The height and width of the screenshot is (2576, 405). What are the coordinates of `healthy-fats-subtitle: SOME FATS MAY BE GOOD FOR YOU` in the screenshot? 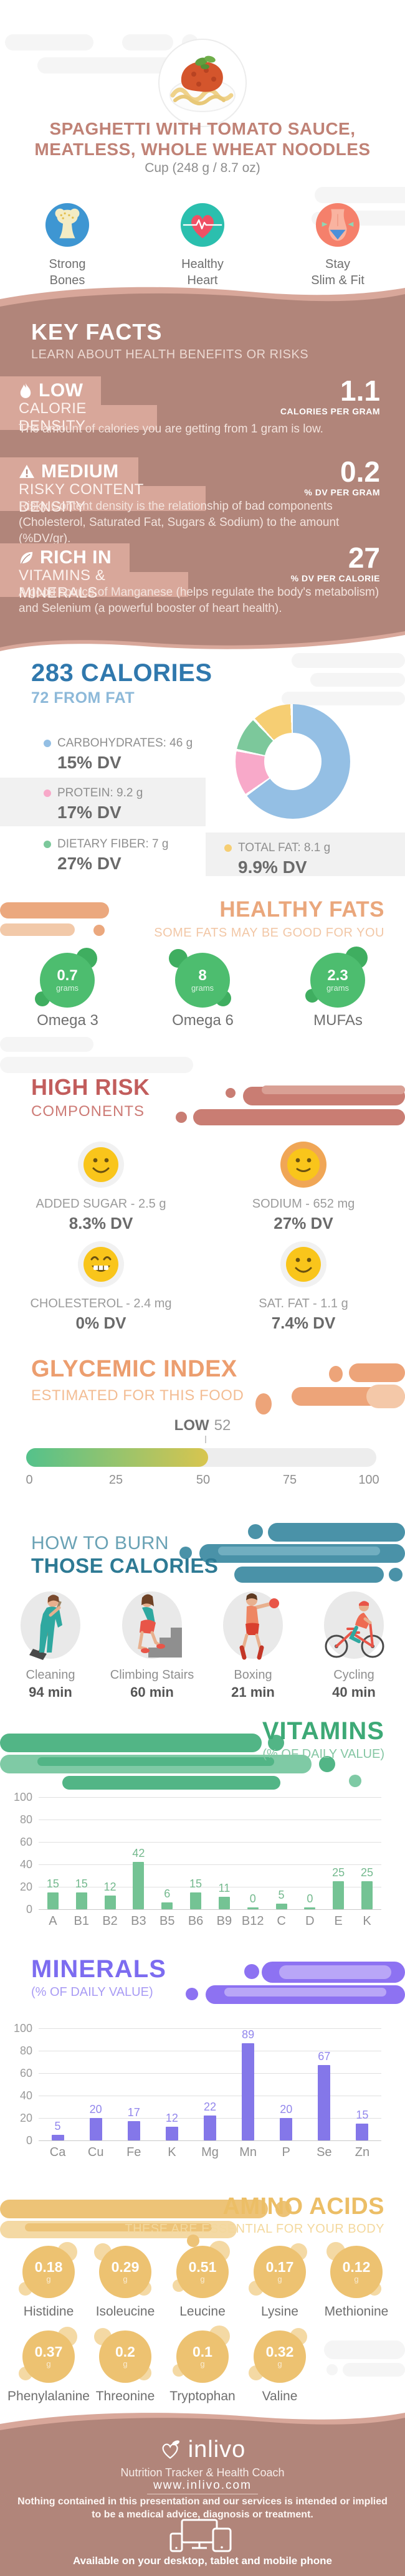 It's located at (269, 933).